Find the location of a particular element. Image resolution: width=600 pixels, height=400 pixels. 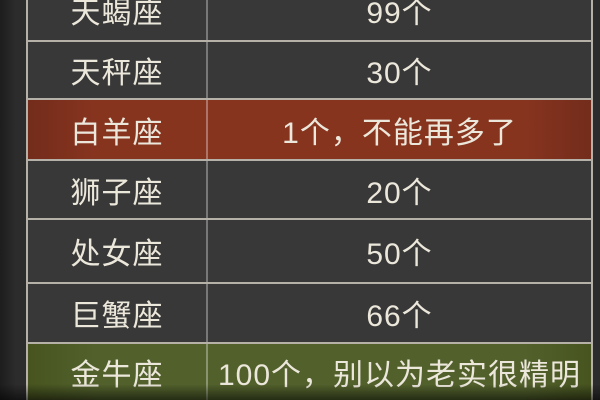

table-row-libra: 天秤座 30个 is located at coordinates (309, 69).